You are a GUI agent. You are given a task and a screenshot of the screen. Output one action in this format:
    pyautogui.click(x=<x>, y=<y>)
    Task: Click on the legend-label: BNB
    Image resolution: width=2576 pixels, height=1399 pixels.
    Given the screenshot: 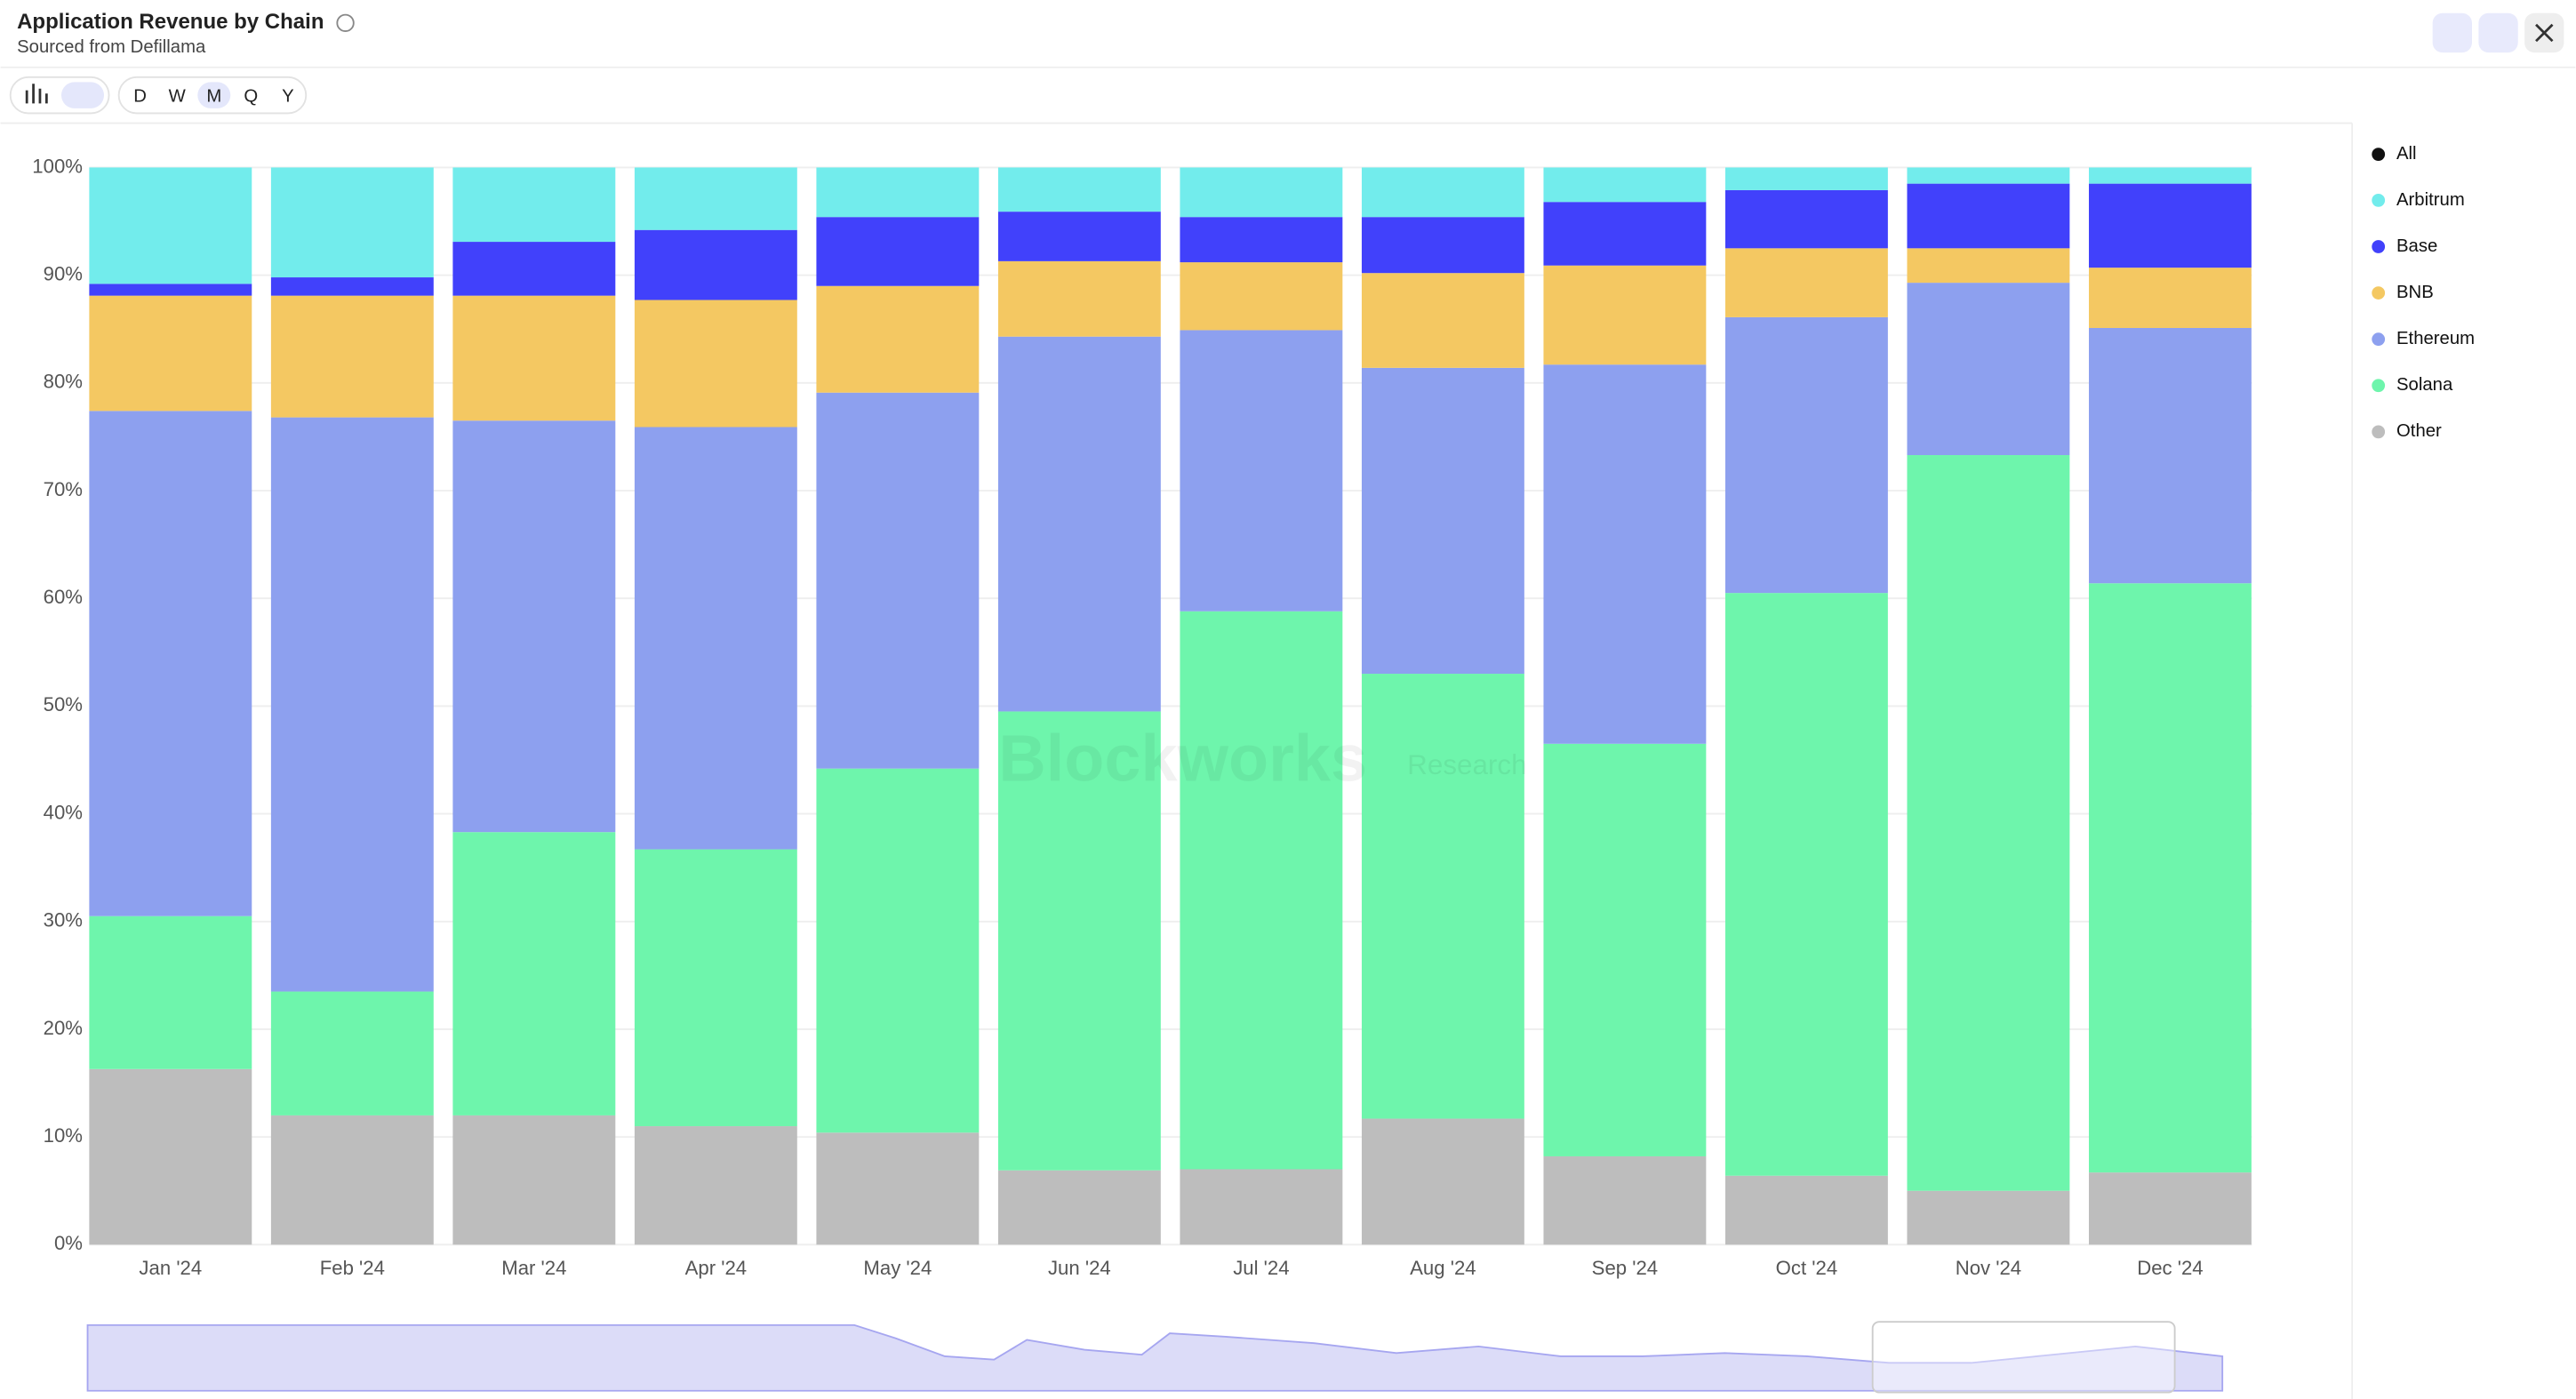 What is the action you would take?
    pyautogui.click(x=2415, y=292)
    